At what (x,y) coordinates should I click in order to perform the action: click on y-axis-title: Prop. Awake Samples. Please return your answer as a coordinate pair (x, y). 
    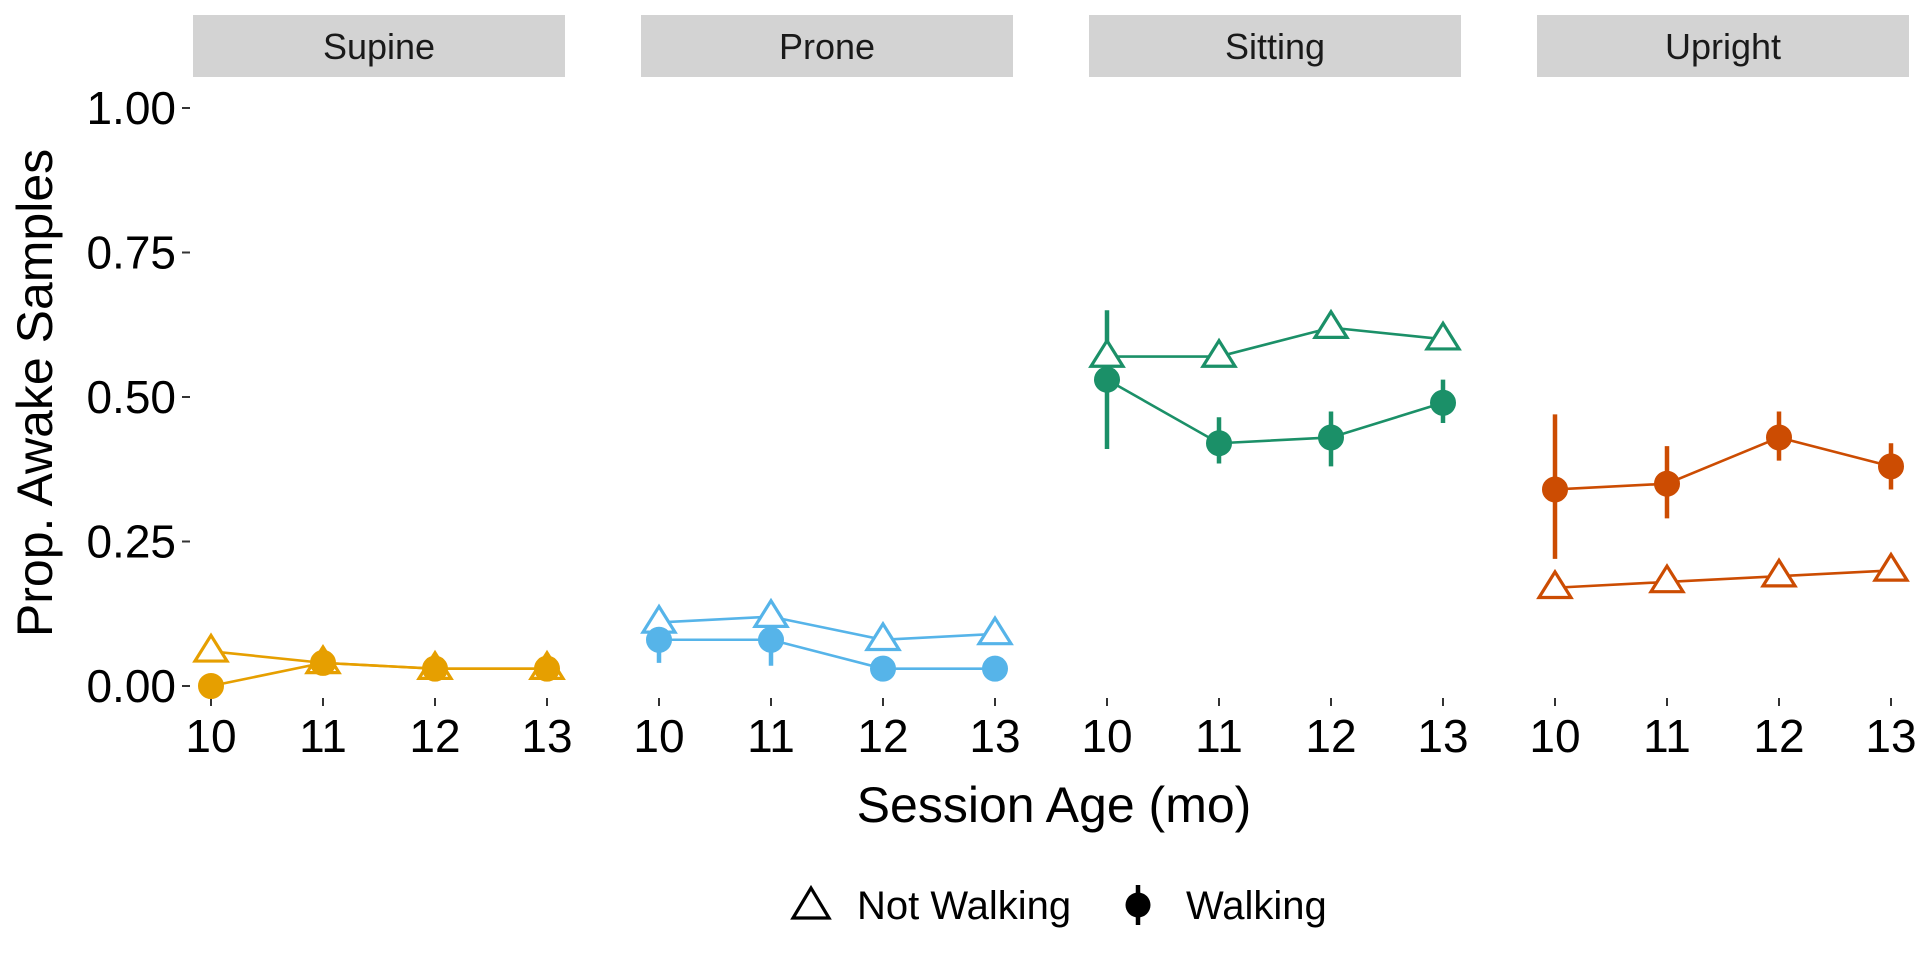
    Looking at the image, I should click on (35, 393).